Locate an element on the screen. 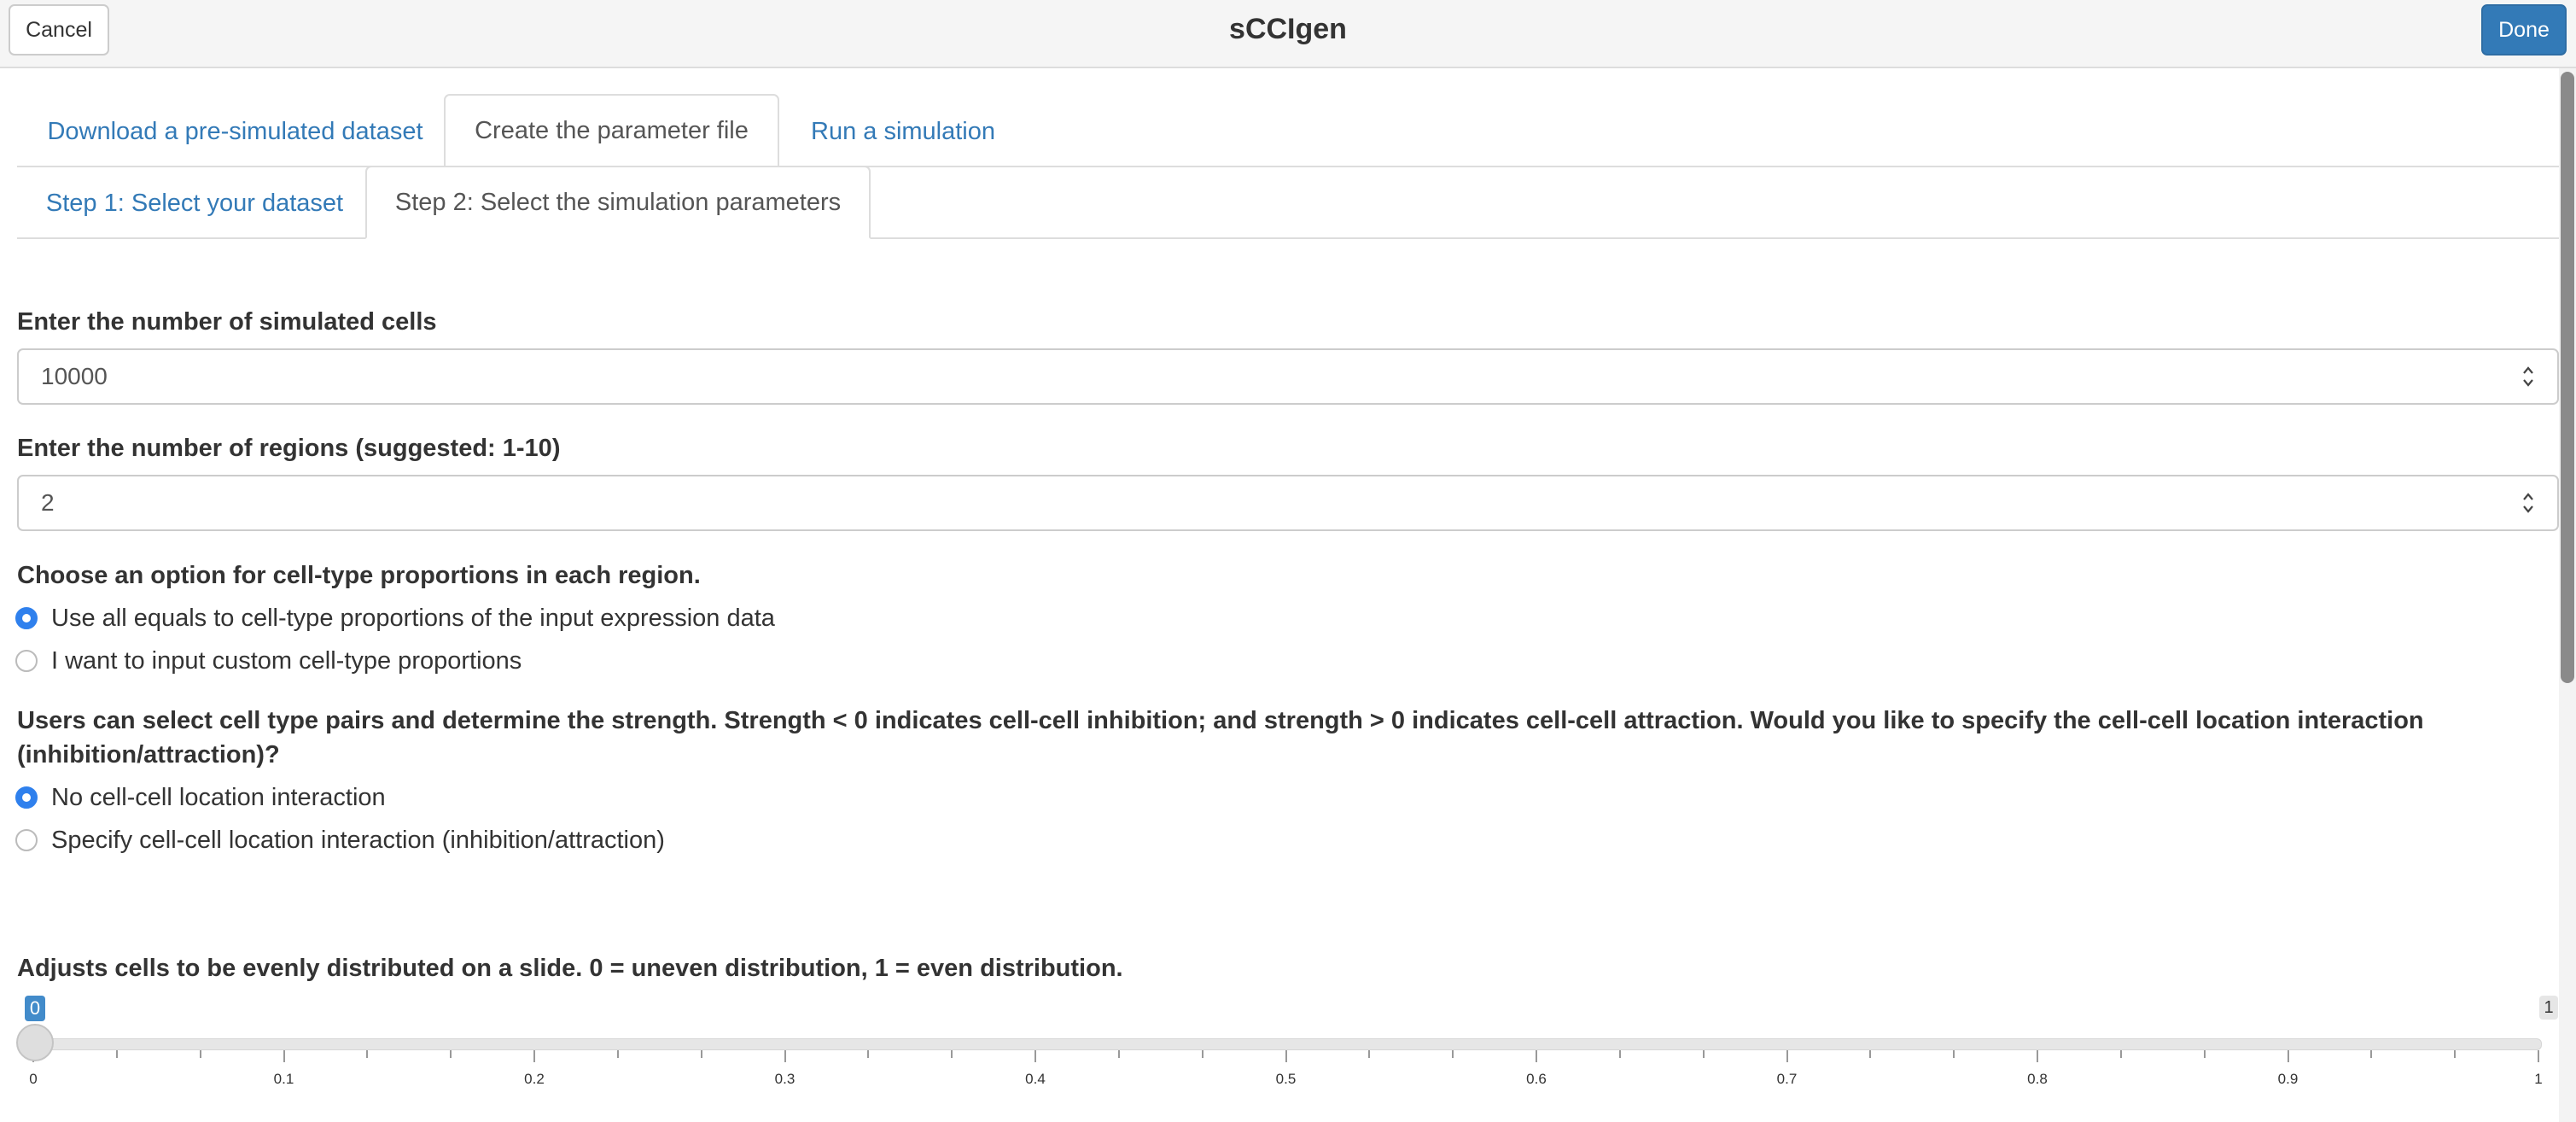 This screenshot has width=2576, height=1122. slider-value-label: 0 is located at coordinates (35, 1008).